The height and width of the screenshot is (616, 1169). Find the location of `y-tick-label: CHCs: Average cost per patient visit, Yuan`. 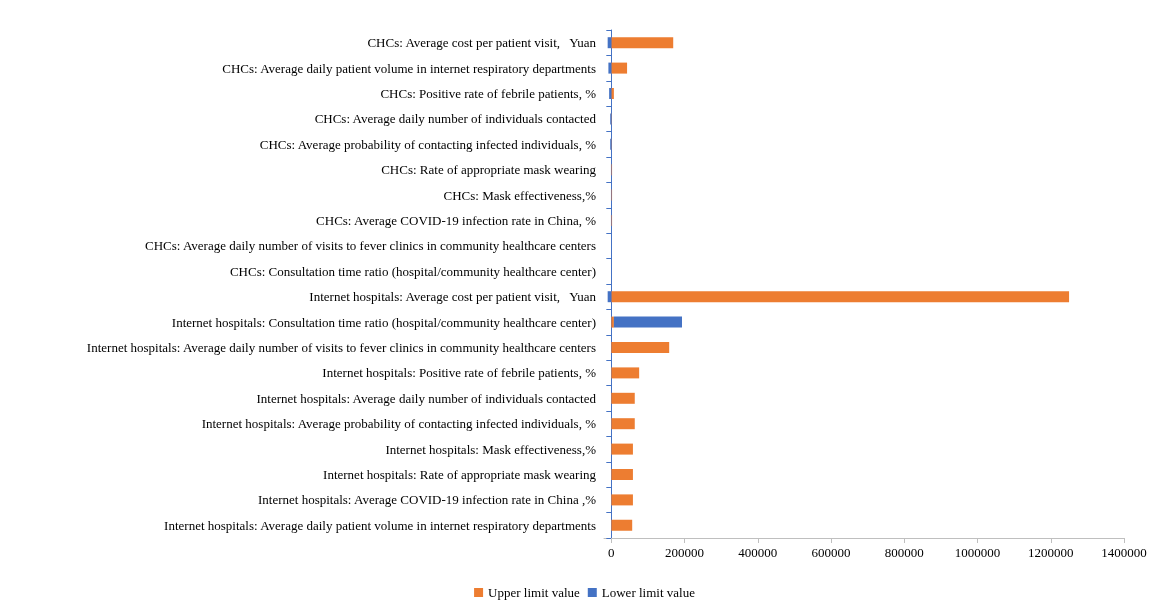

y-tick-label: CHCs: Average cost per patient visit, Yuan is located at coordinates (482, 43).